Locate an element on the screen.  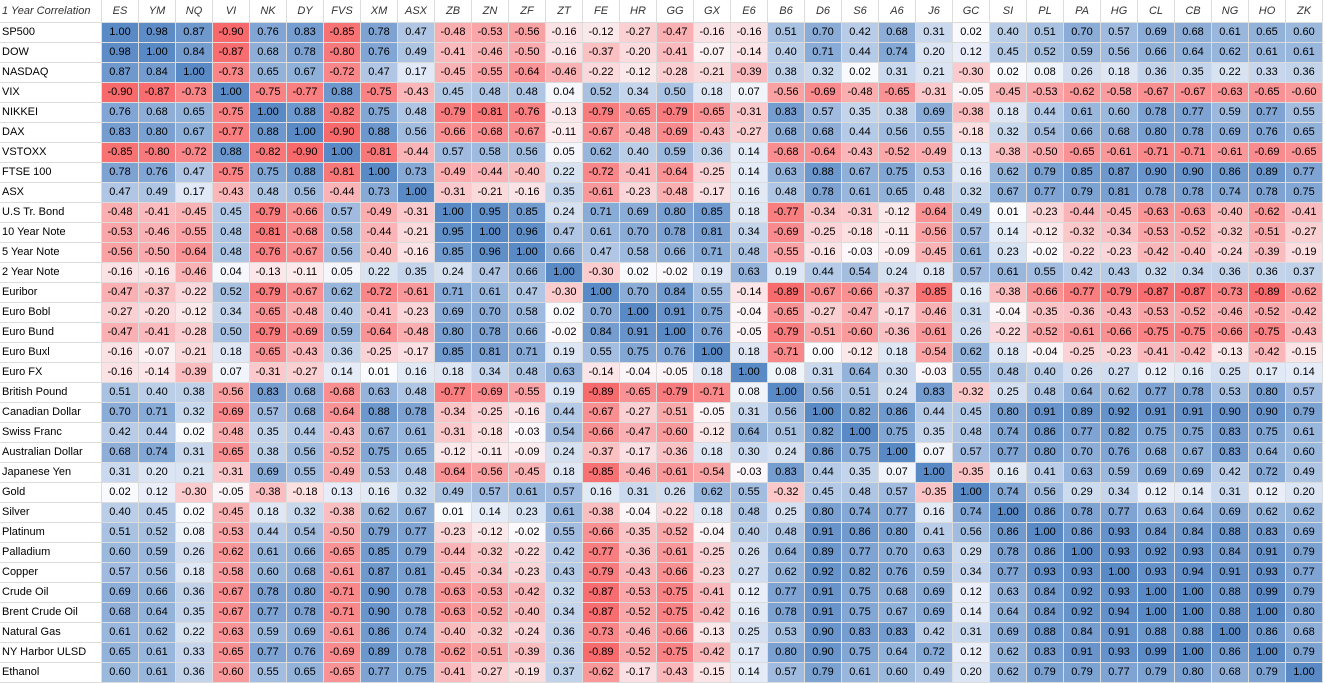
correlation-cell: 0.32 is located at coordinates (1008, 133).